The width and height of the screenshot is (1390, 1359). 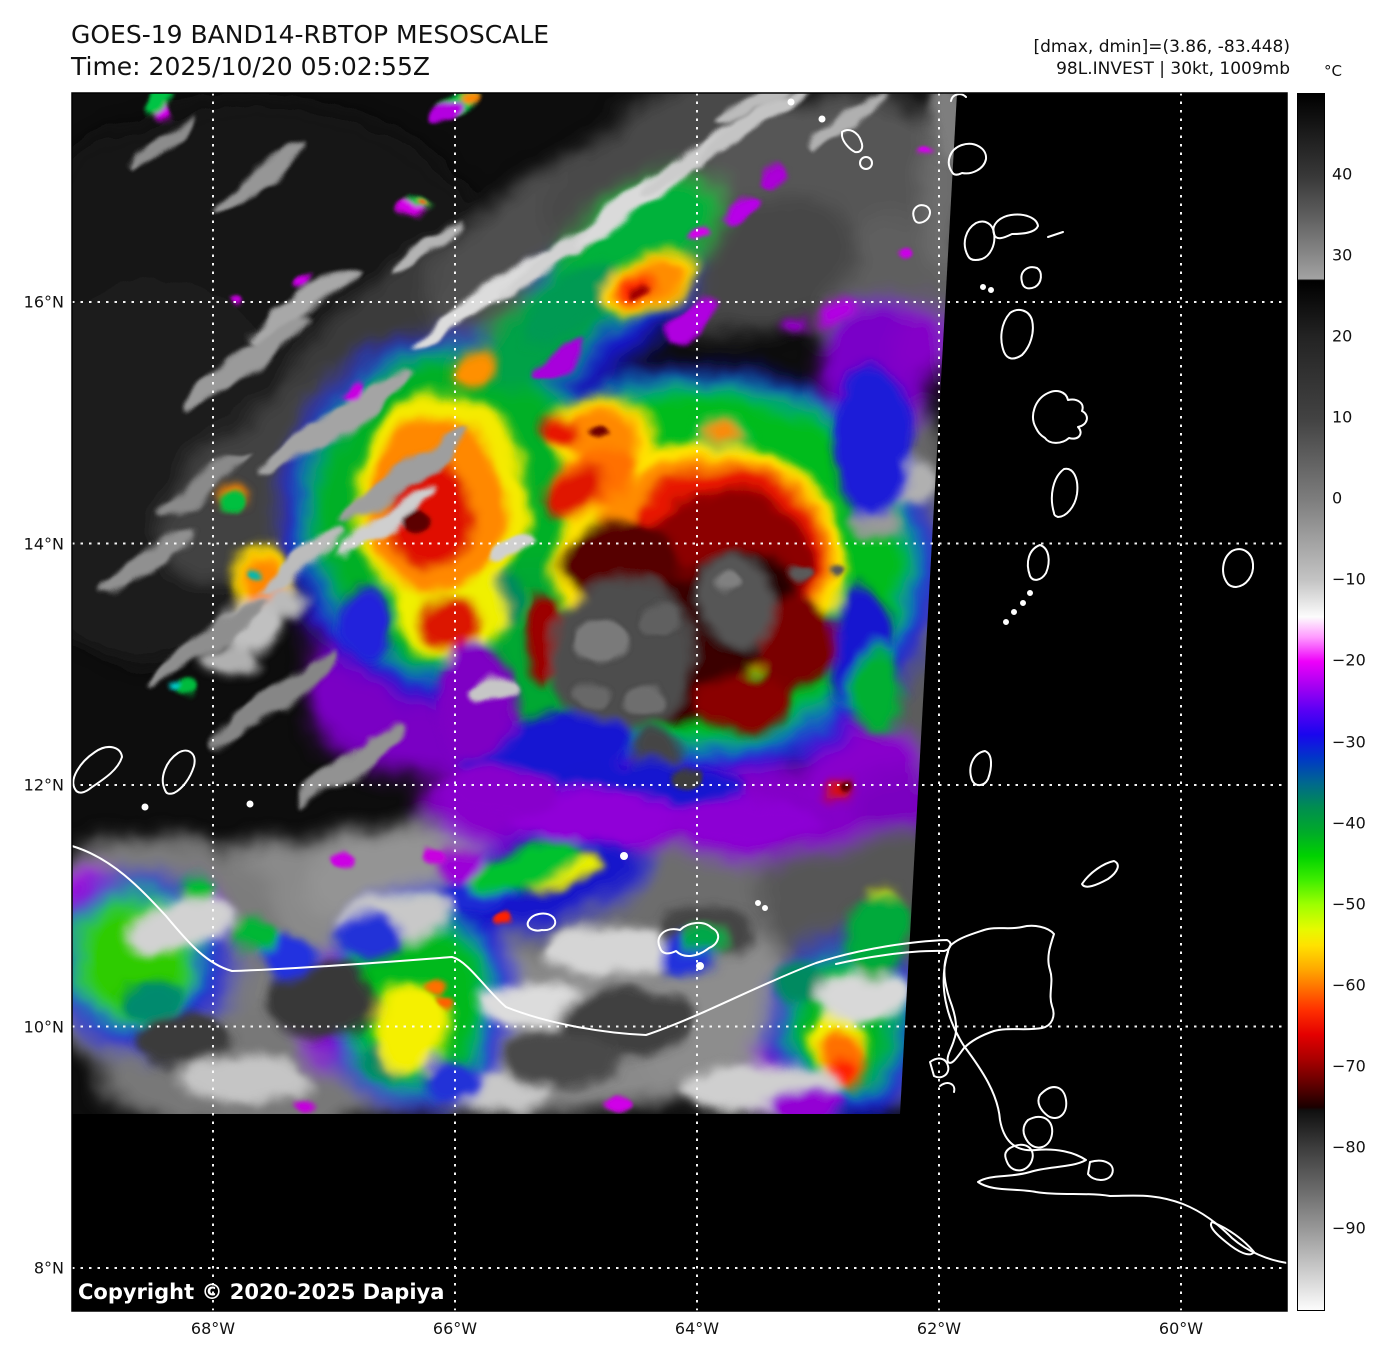 What do you see at coordinates (1181, 1328) in the screenshot?
I see `lon-axis-label: 60°W` at bounding box center [1181, 1328].